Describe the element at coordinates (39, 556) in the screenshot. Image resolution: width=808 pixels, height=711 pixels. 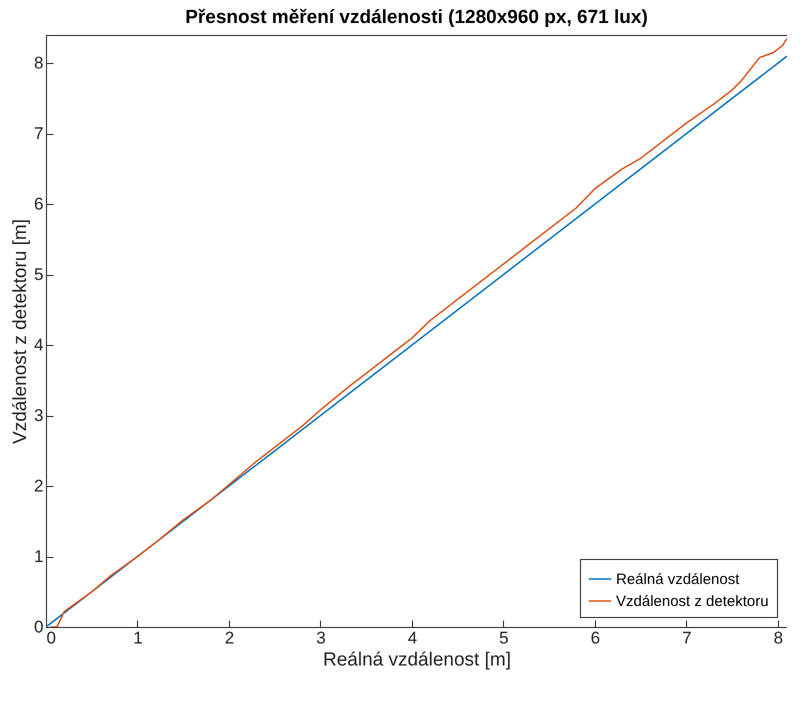
I see `y-tick-label: 1` at that location.